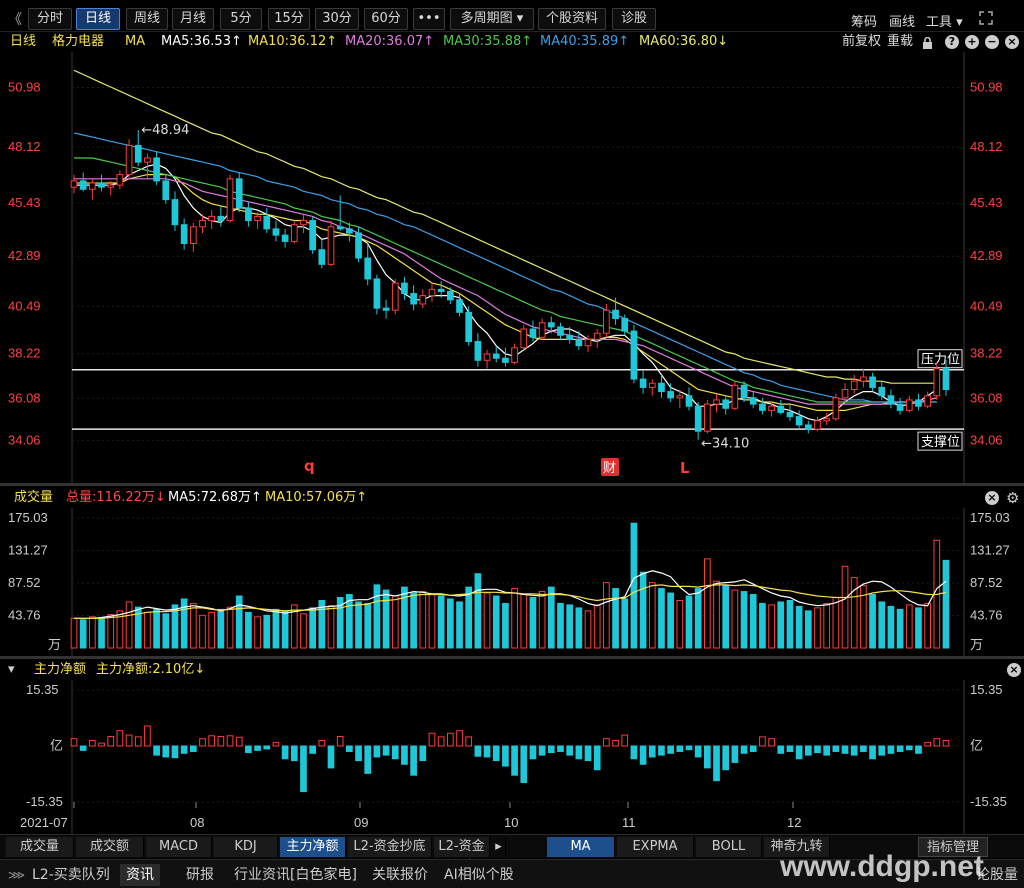  I want to click on tab-daily: 日线, so click(98, 19).